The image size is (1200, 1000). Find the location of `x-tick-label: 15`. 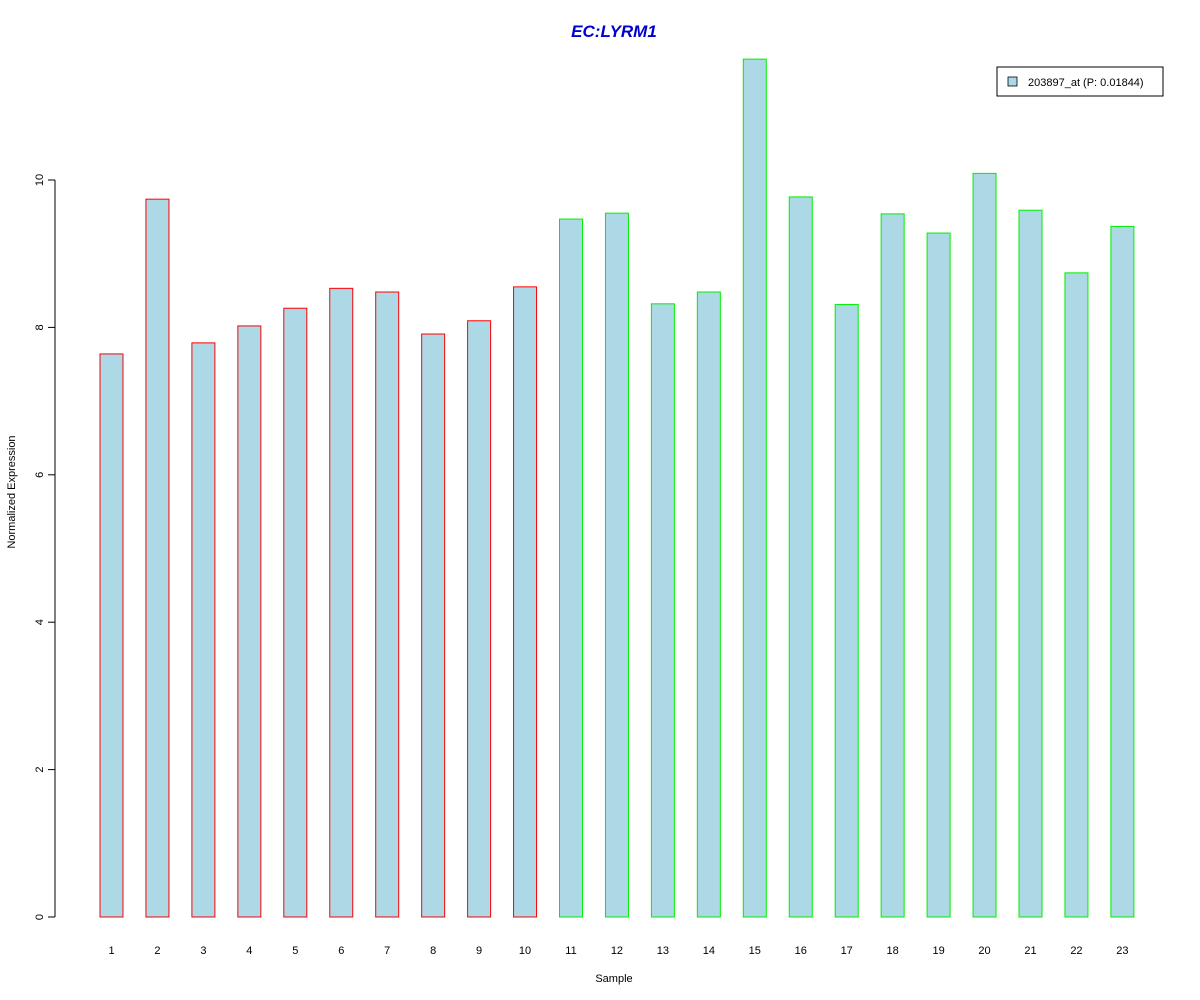

x-tick-label: 15 is located at coordinates (755, 951).